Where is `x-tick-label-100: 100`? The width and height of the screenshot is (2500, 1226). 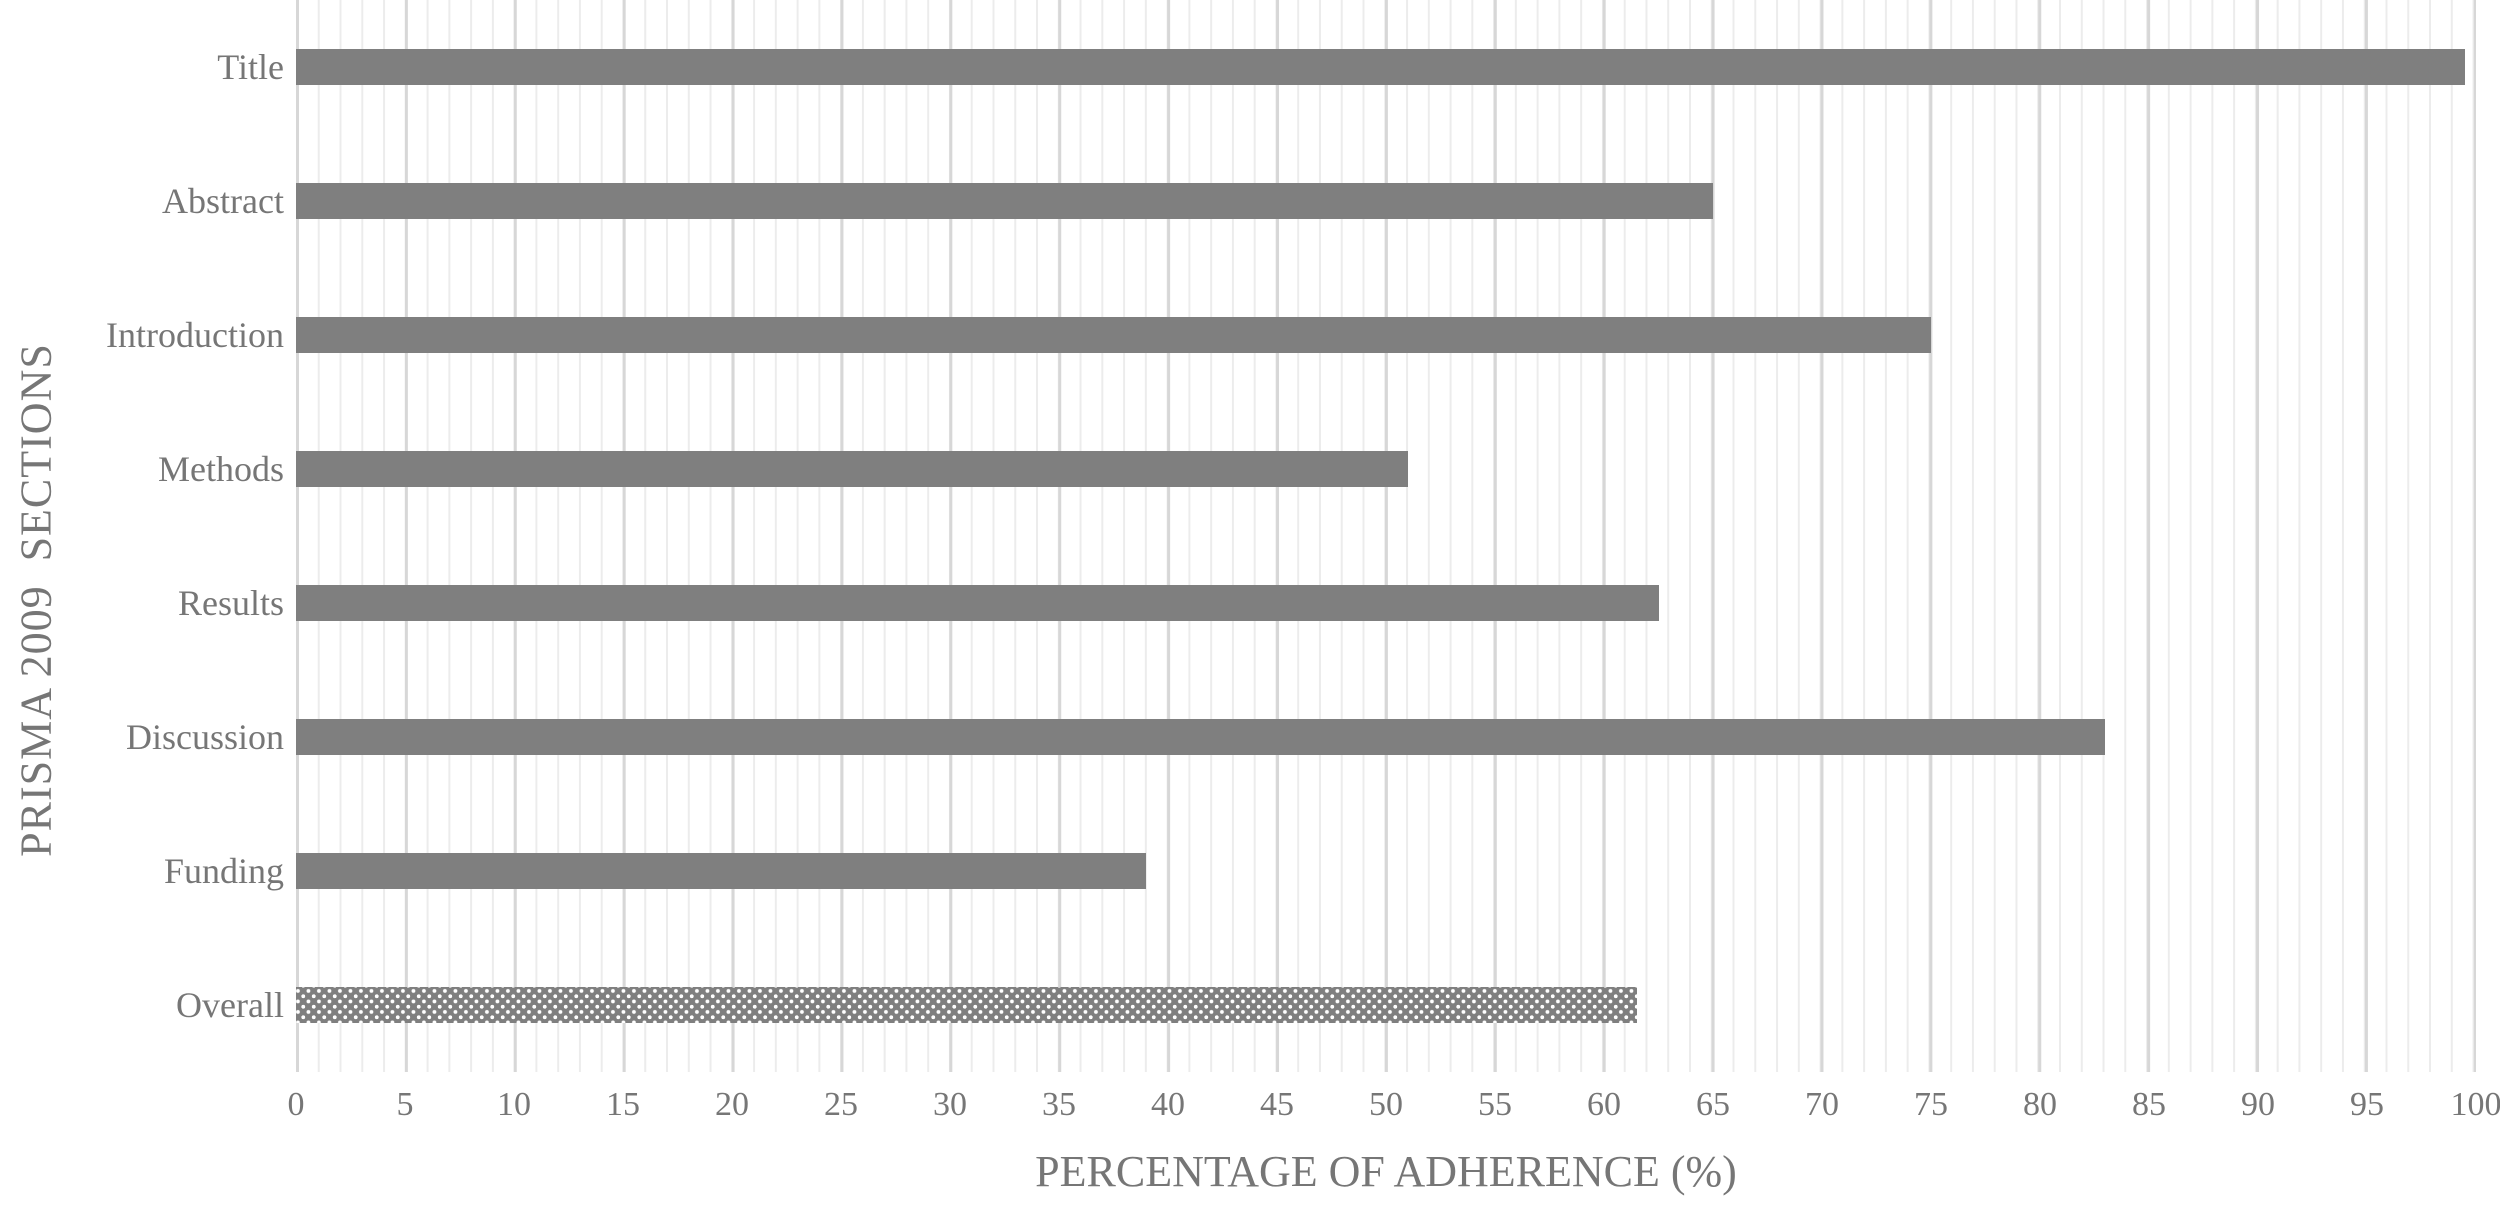
x-tick-label-100: 100 is located at coordinates (2475, 1104).